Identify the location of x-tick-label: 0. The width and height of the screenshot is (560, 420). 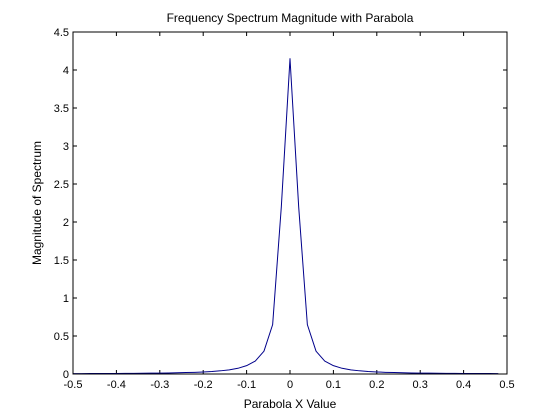
(290, 385).